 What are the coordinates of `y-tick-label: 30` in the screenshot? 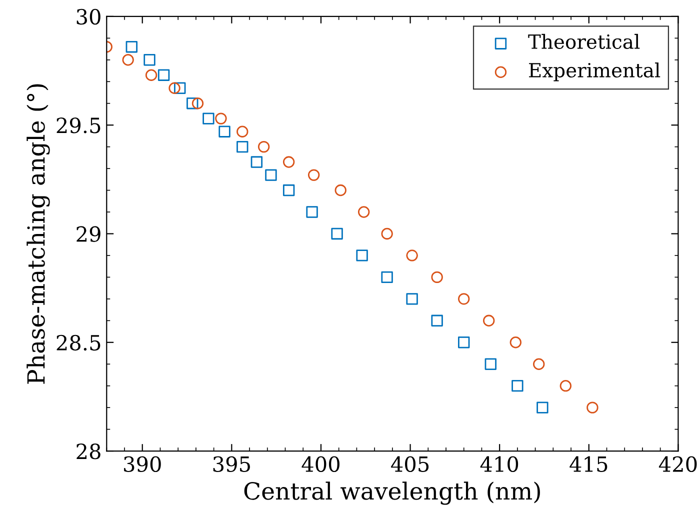 It's located at (88, 16).